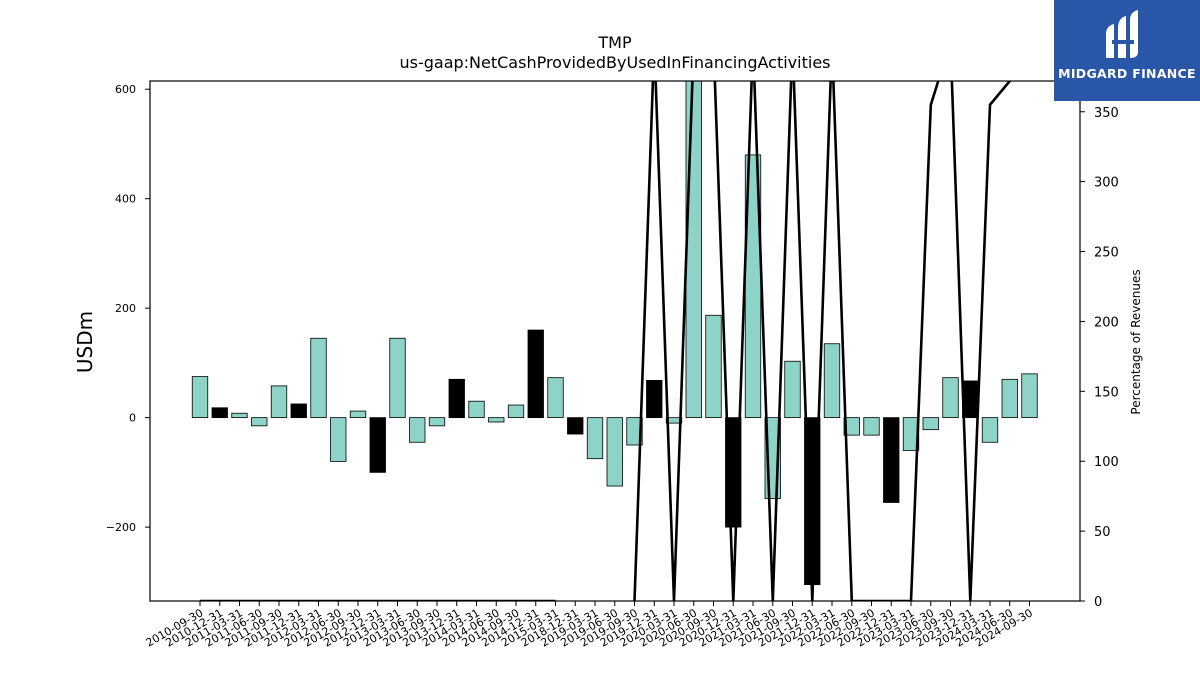 The height and width of the screenshot is (675, 1200). What do you see at coordinates (1098, 602) in the screenshot?
I see `y-tick-right-label: 0` at bounding box center [1098, 602].